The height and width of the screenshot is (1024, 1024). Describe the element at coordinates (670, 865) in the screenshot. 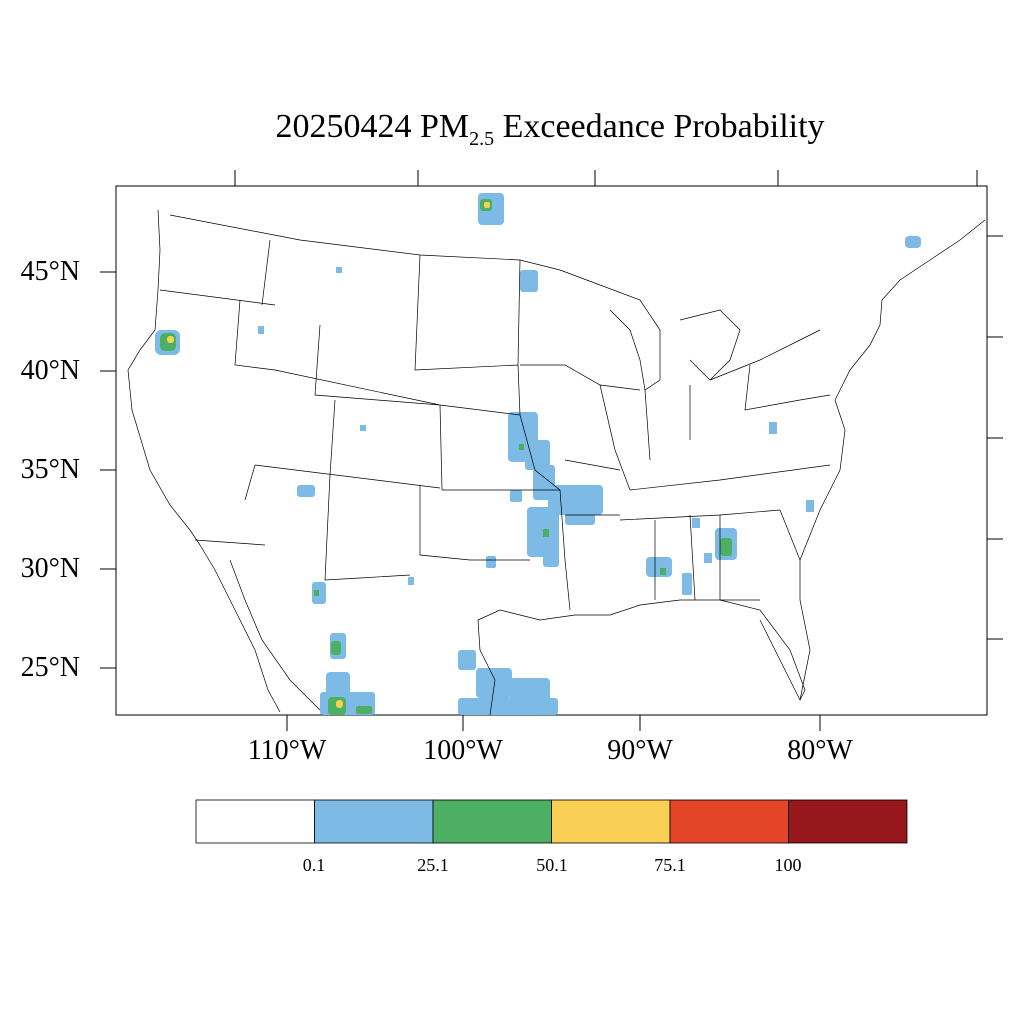

I see `colorbar-label-3: 75.1` at that location.